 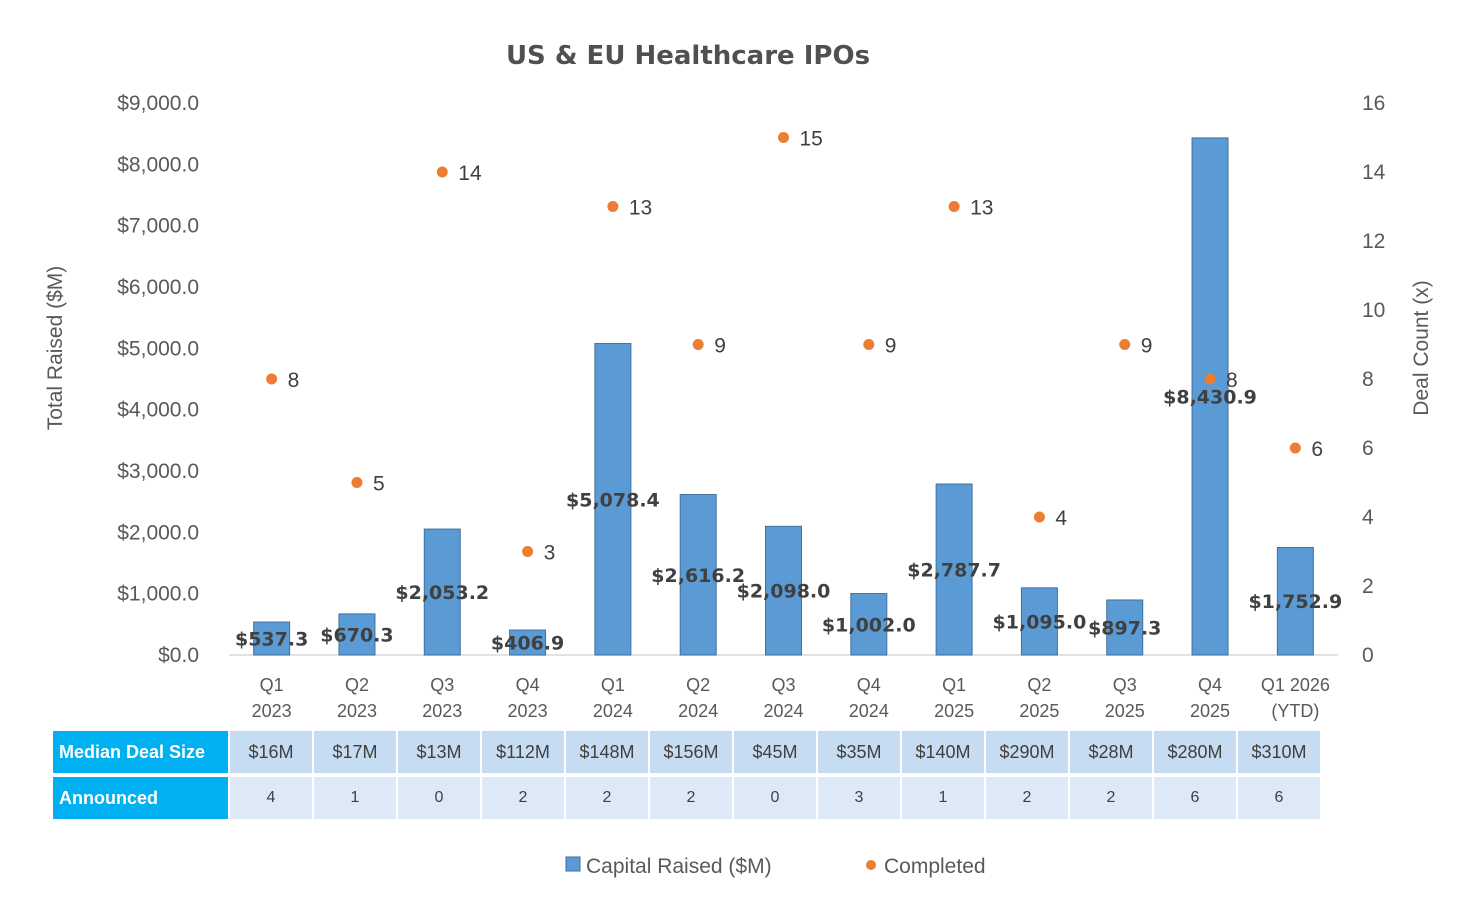 What do you see at coordinates (1368, 379) in the screenshot?
I see `y2-tick-label: 8` at bounding box center [1368, 379].